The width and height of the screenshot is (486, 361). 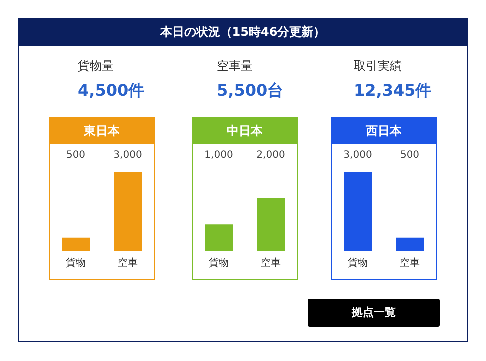 What do you see at coordinates (235, 66) in the screenshot?
I see `text: 空車量` at bounding box center [235, 66].